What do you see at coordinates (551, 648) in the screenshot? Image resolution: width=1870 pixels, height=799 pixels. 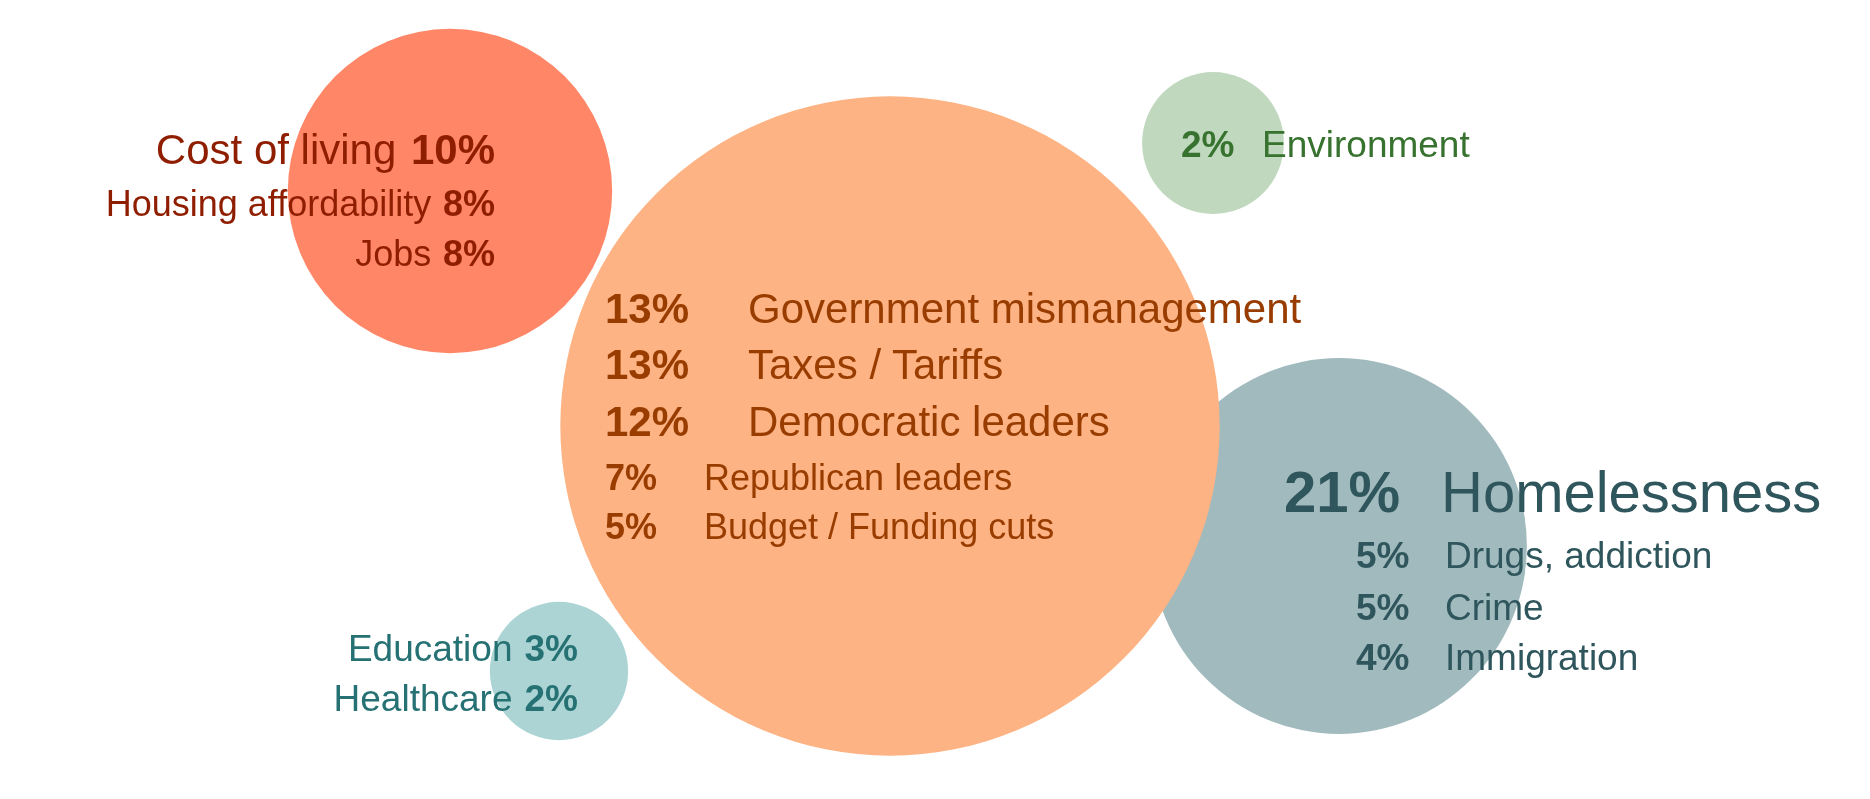 I see `data-label: 3%` at bounding box center [551, 648].